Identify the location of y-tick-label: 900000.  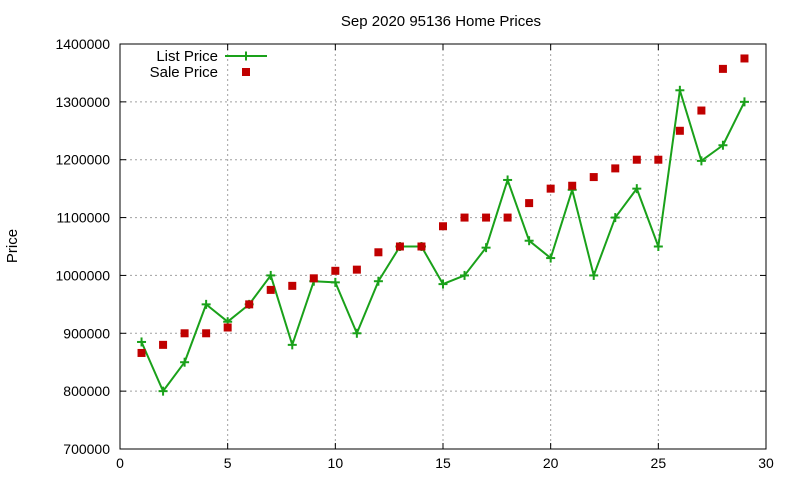
(86, 333).